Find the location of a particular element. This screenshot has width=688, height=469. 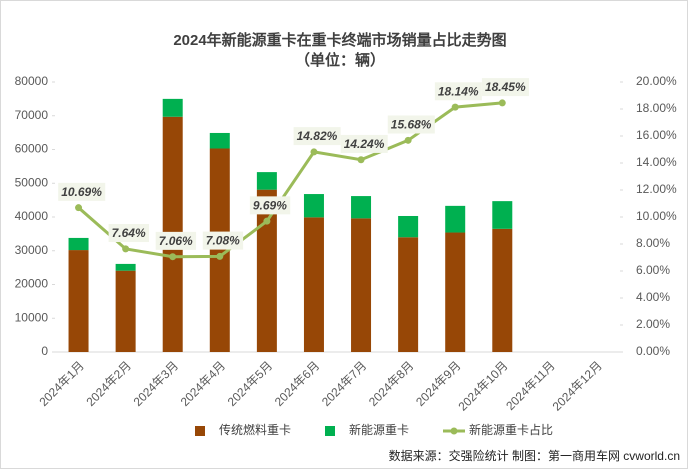

y2-tick-label: 10.00% is located at coordinates (656, 216).